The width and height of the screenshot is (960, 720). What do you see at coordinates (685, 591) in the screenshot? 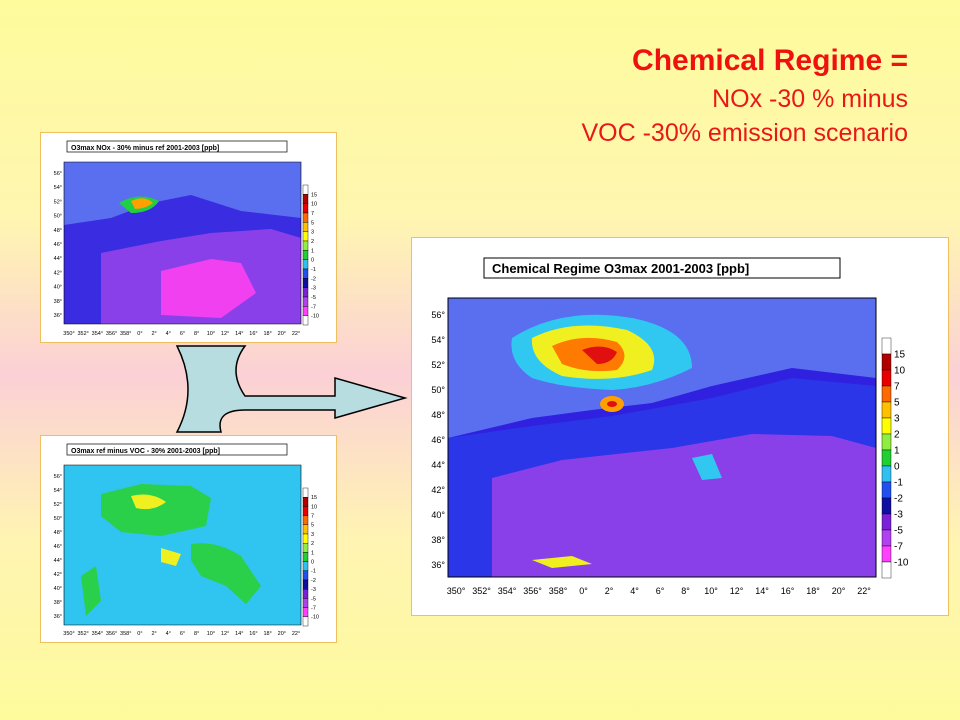
I see `lon-tick-label: 8°` at bounding box center [685, 591].